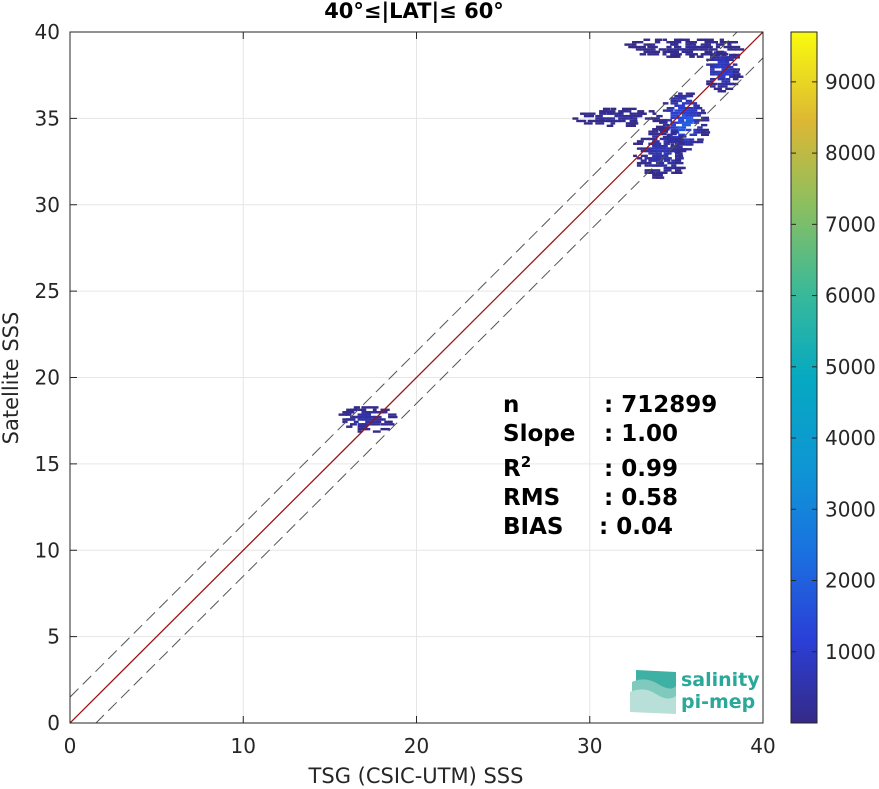 Image resolution: width=879 pixels, height=789 pixels. What do you see at coordinates (850, 224) in the screenshot?
I see `colorbar-tick-label: 7000` at bounding box center [850, 224].